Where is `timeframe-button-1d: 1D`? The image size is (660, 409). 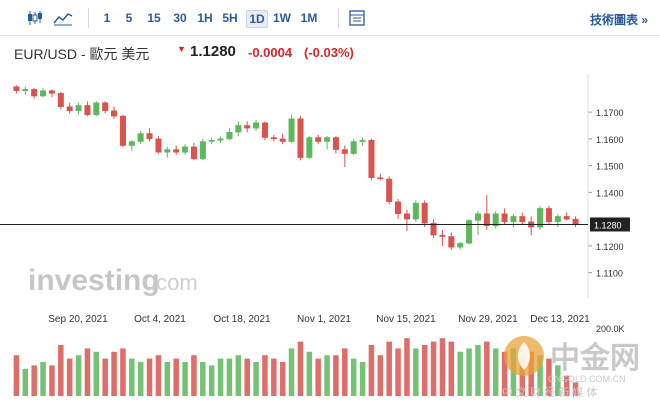
timeframe-button-1d: 1D is located at coordinates (257, 19).